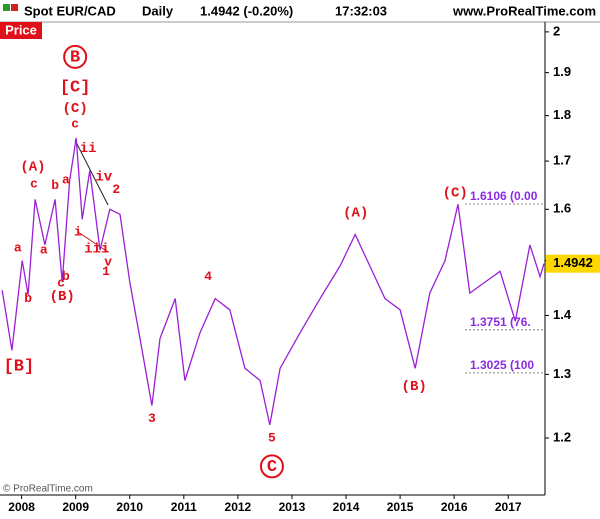 The height and width of the screenshot is (519, 600). What do you see at coordinates (106, 271) in the screenshot?
I see `wave-label: 1` at bounding box center [106, 271].